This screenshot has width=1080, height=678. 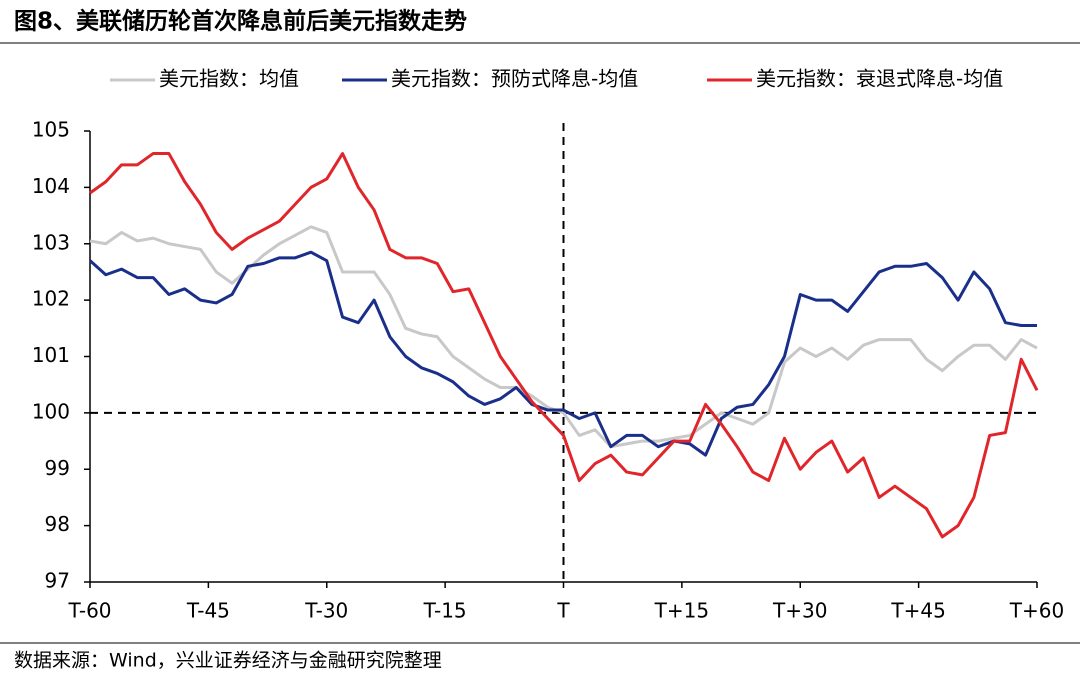 I want to click on source-note: 数据来源：Wind，兴业证券经济与金融研究院整理, so click(x=228, y=661).